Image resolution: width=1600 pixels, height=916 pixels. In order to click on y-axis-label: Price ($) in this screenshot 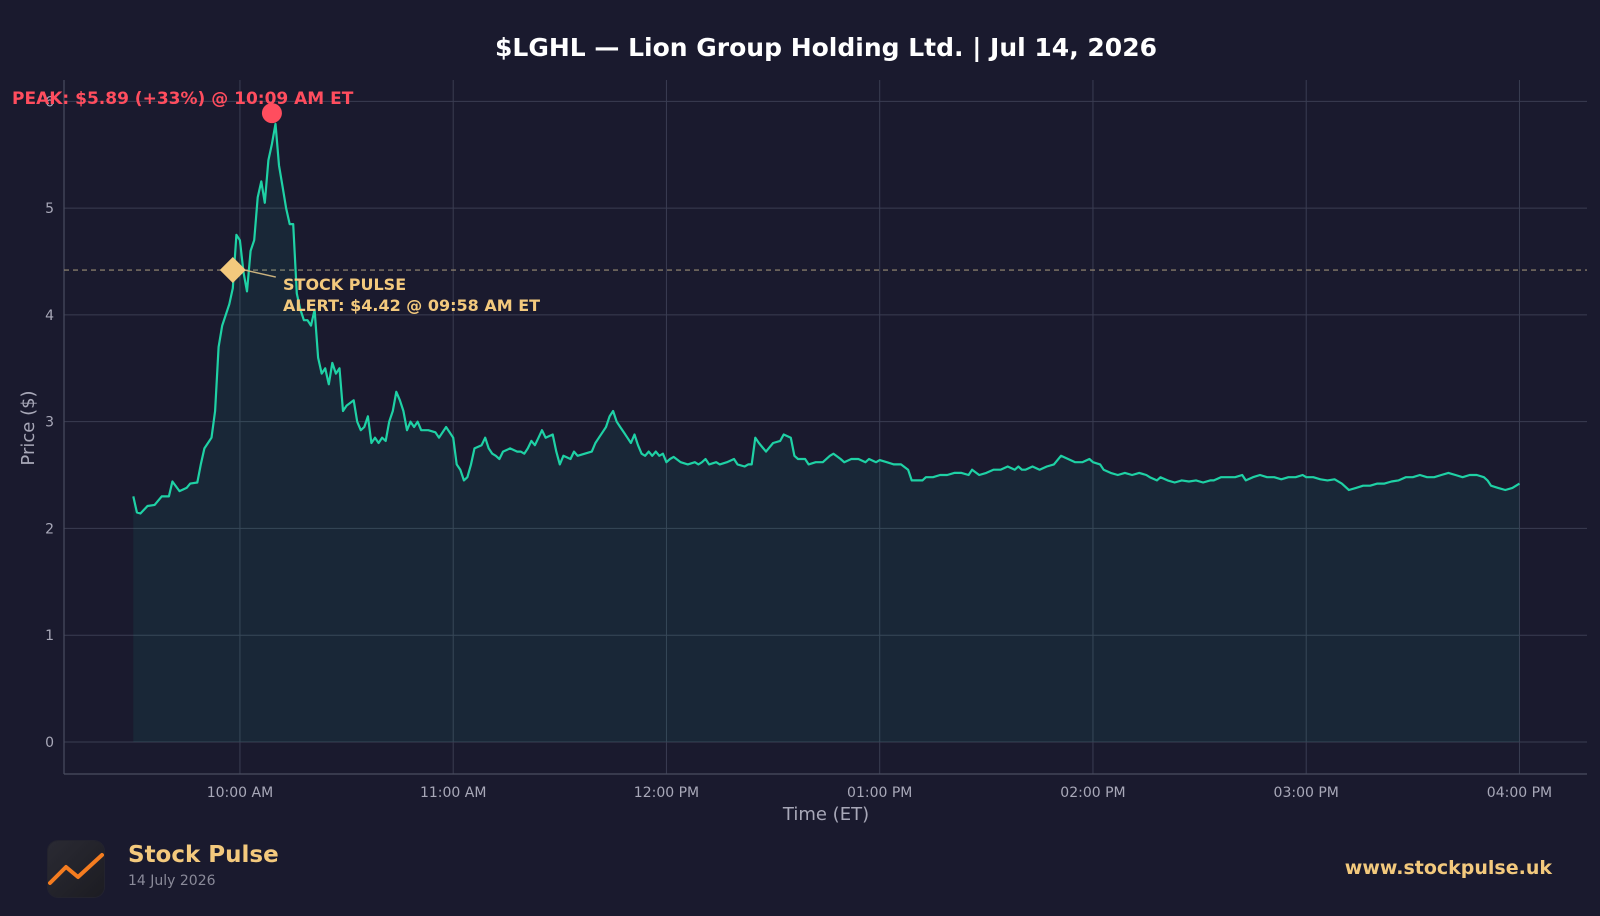, I will do `click(28, 427)`.